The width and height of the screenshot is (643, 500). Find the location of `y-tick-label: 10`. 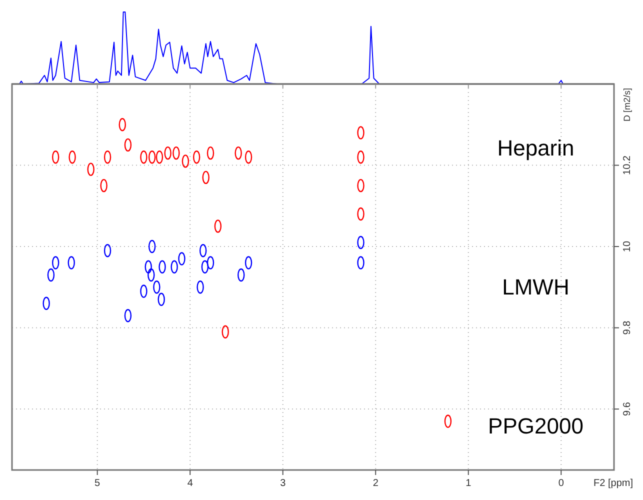

y-tick-label: 10 is located at coordinates (627, 246).